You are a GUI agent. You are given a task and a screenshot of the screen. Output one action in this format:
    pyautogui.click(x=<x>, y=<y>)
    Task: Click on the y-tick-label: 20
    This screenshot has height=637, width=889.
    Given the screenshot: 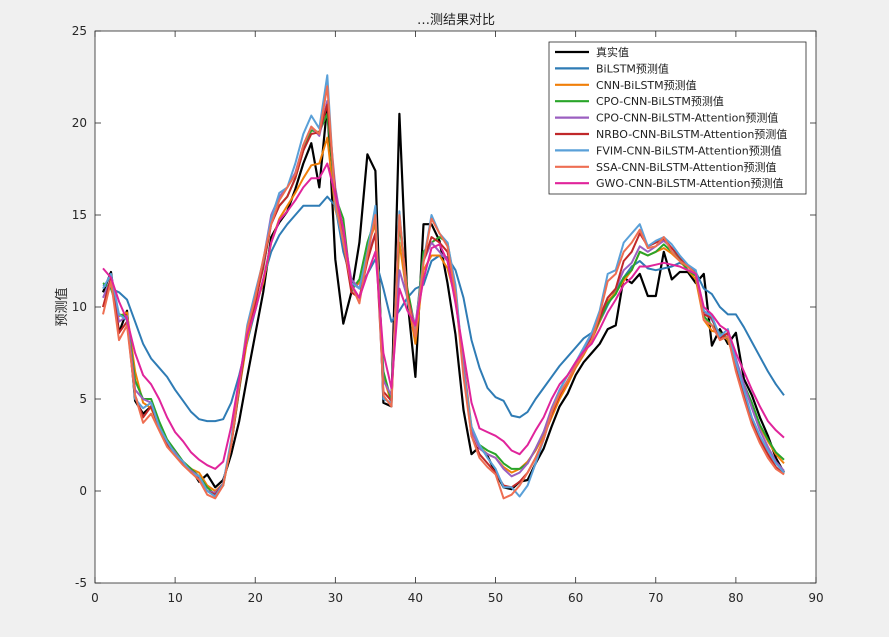 What is the action you would take?
    pyautogui.click(x=79, y=123)
    